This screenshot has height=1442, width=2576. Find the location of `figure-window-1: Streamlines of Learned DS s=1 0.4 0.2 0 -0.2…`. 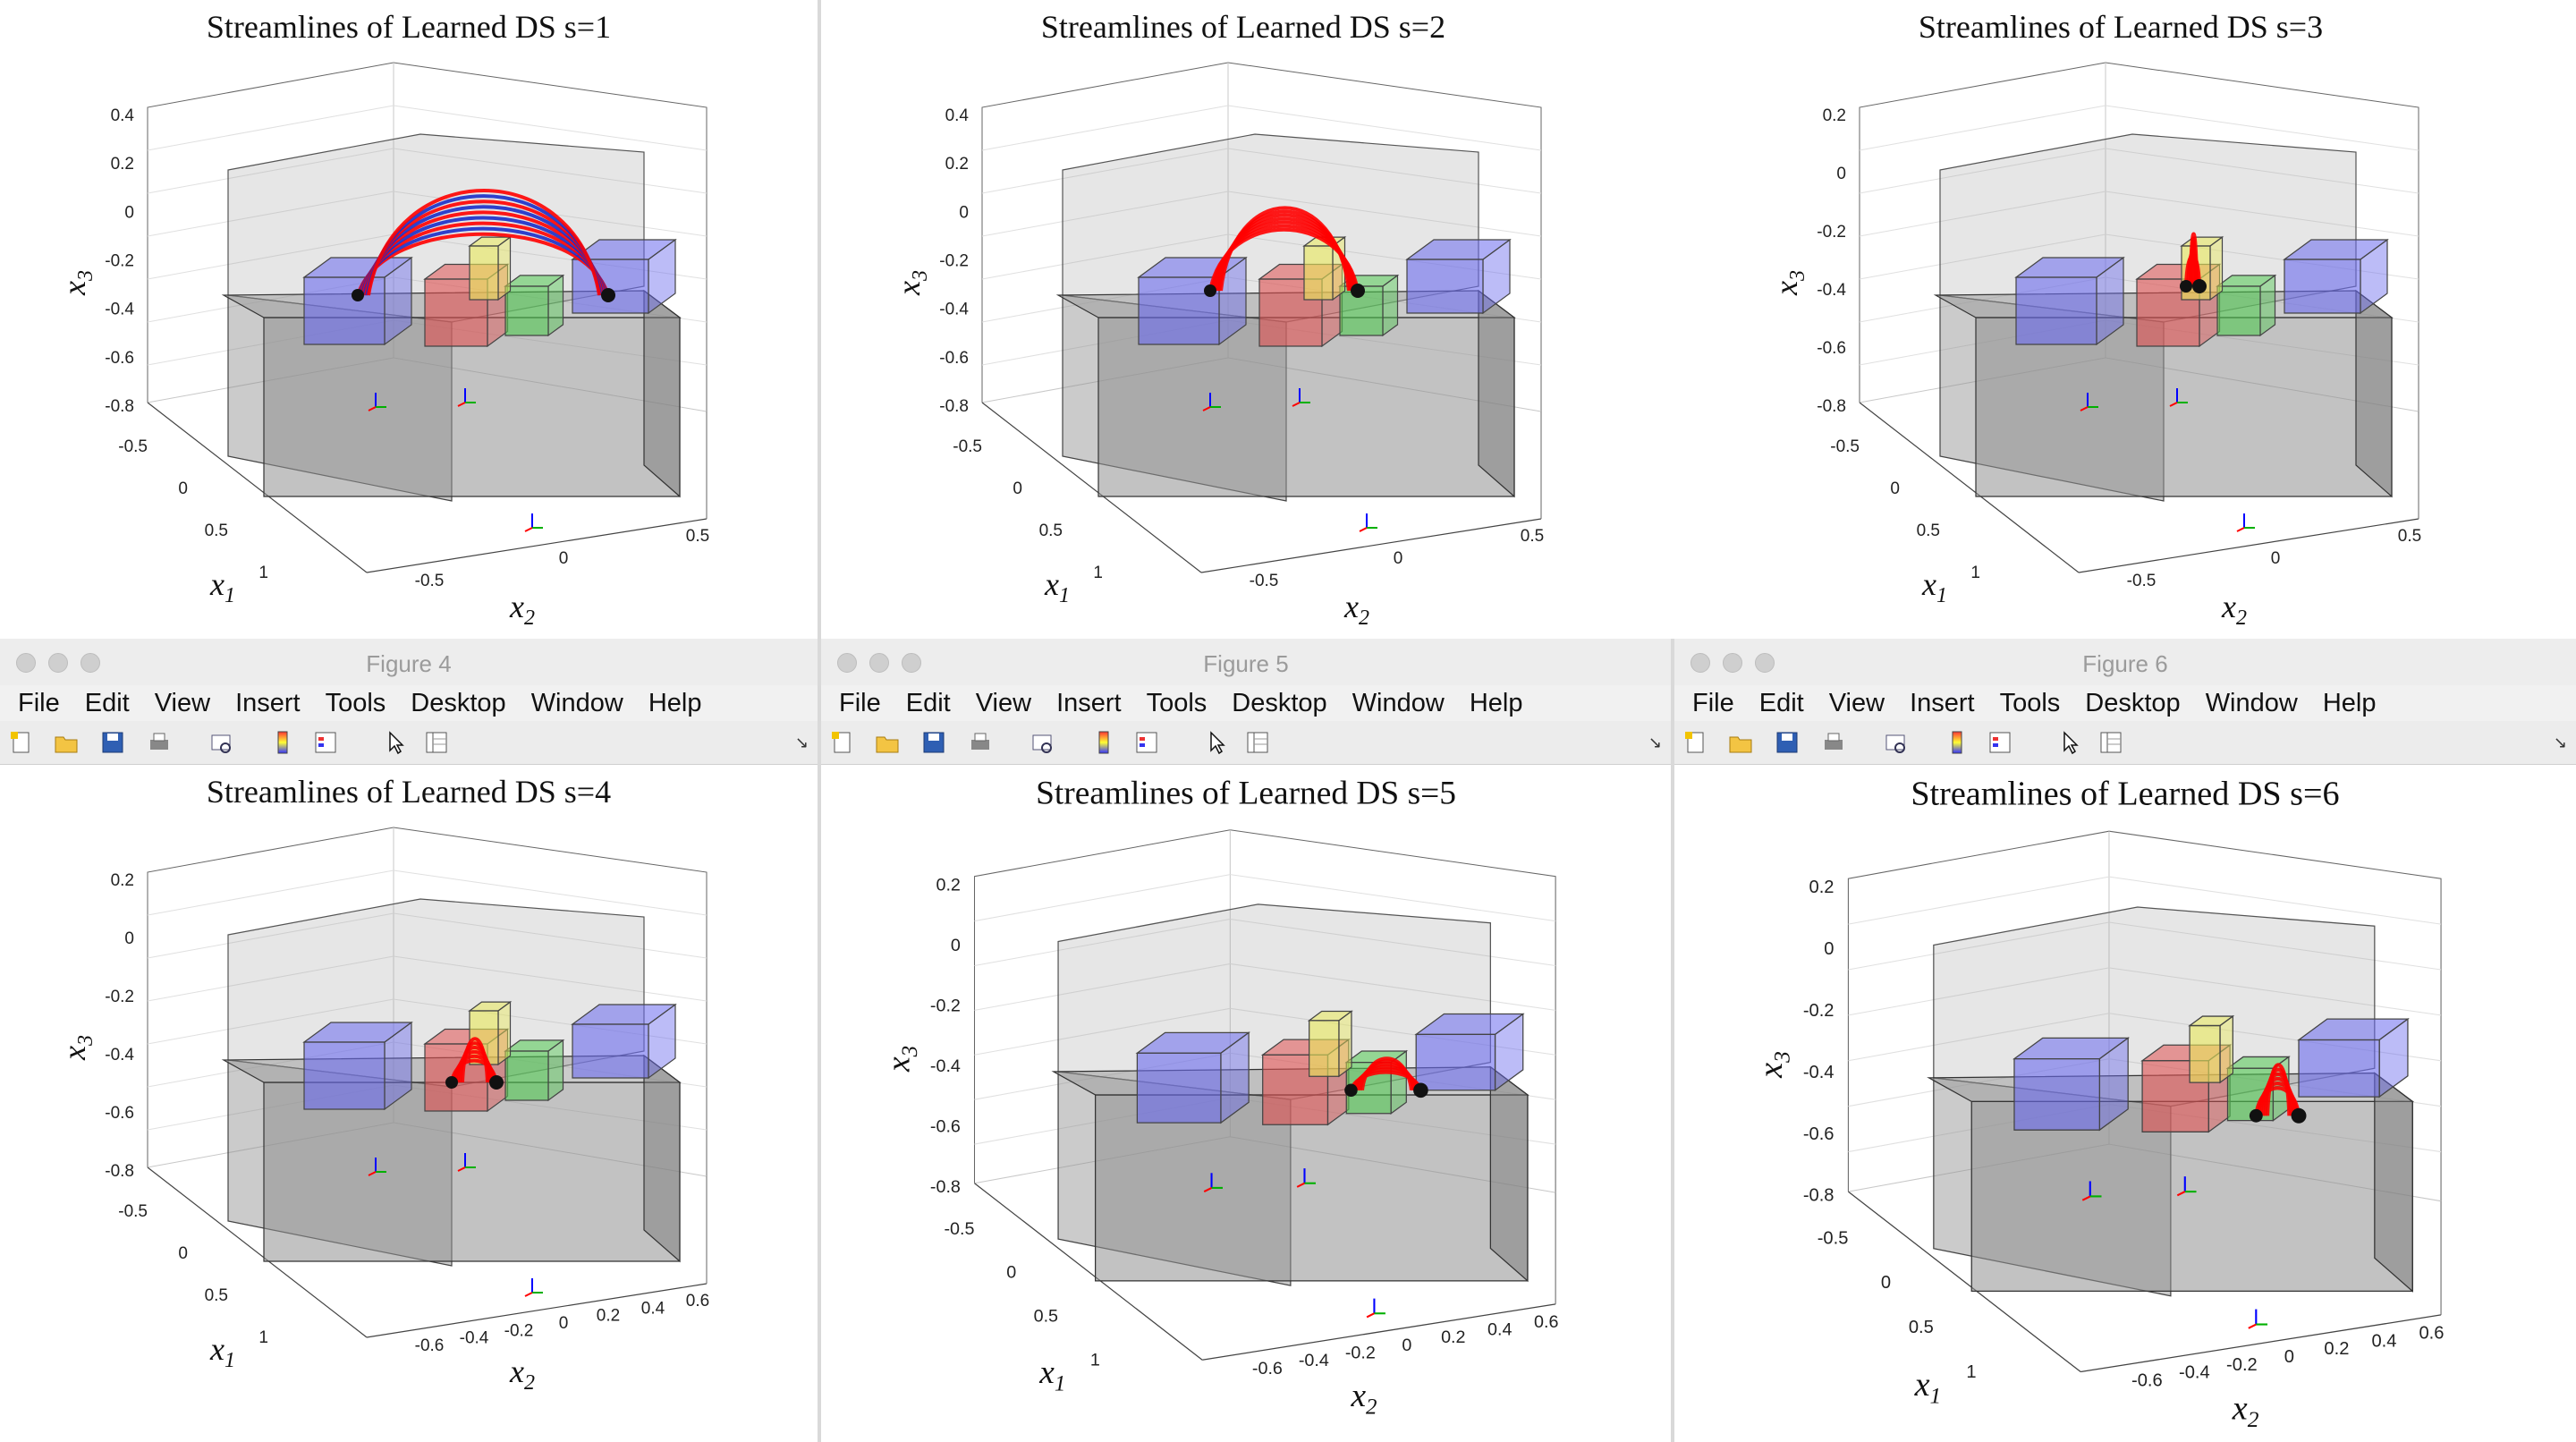

figure-window-1: Streamlines of Learned DS s=1 0.4 0.2 0 -0.2… is located at coordinates (409, 319).